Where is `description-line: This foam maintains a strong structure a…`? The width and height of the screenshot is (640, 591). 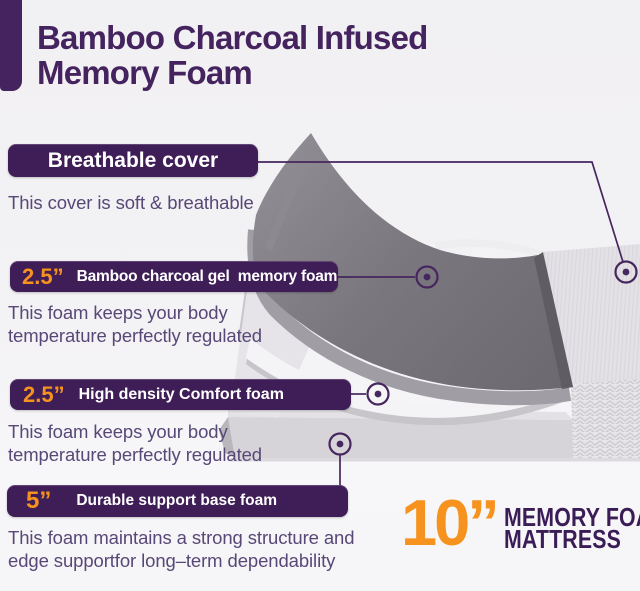
description-line: This foam maintains a strong structure a… is located at coordinates (181, 537).